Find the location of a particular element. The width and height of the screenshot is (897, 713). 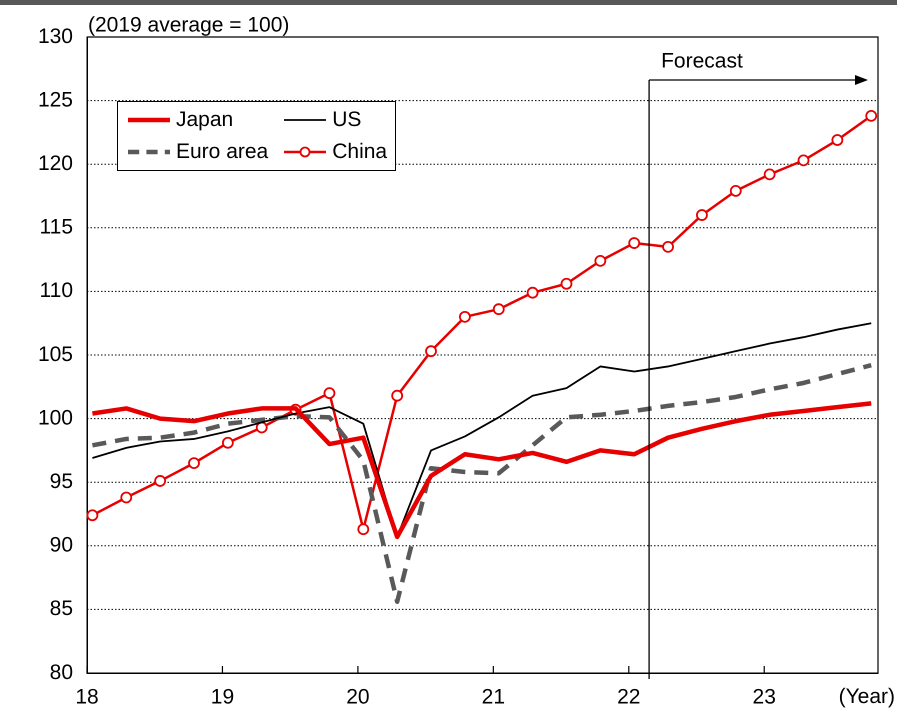

x-axis-title: (Year) is located at coordinates (866, 696).